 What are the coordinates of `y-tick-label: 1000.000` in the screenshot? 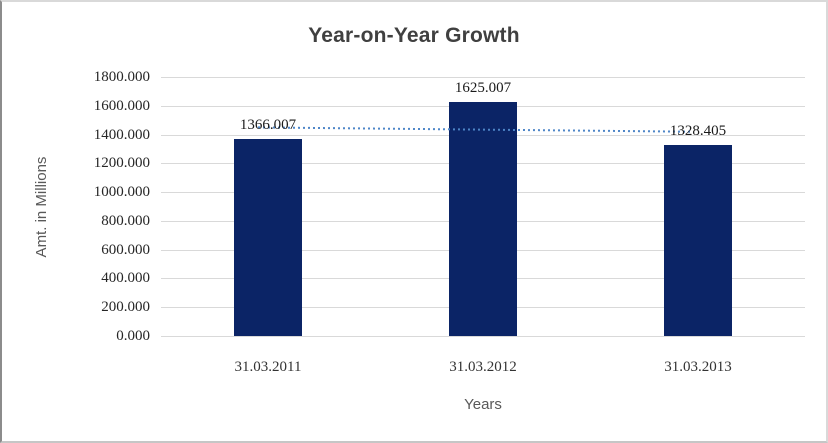 It's located at (121, 192).